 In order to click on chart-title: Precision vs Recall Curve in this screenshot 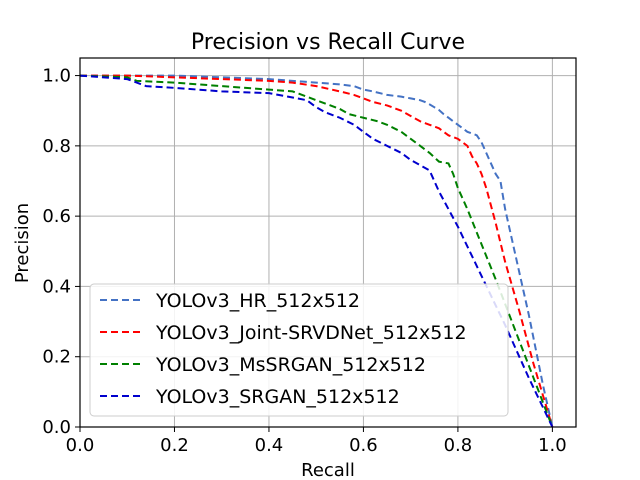, I will do `click(328, 42)`.